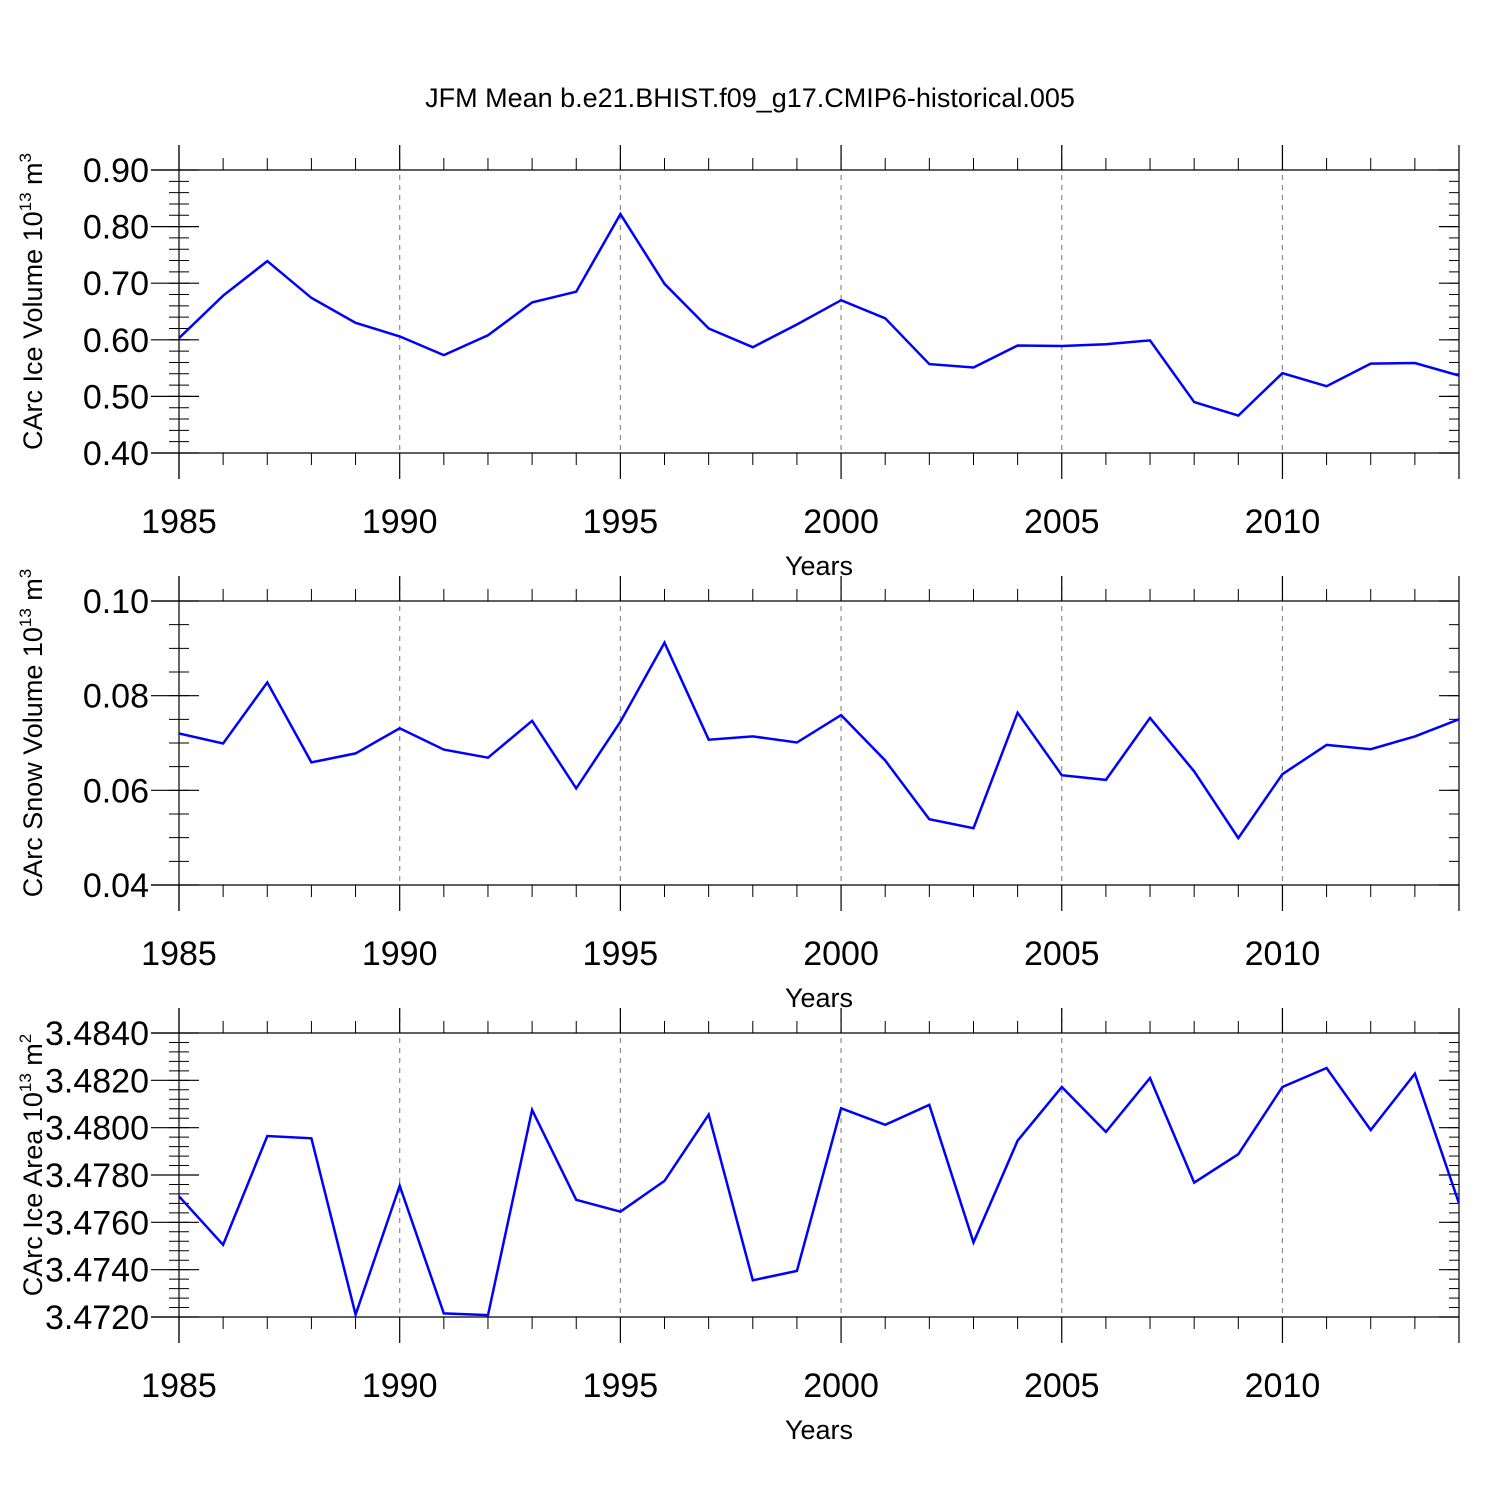 The image size is (1500, 1500). Describe the element at coordinates (400, 522) in the screenshot. I see `x-tick-label: 1990` at that location.